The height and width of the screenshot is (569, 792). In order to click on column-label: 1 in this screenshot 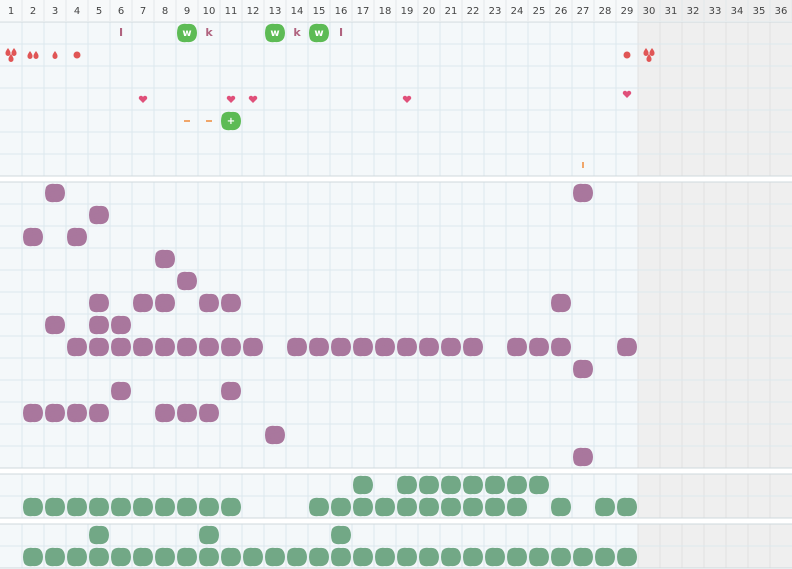, I will do `click(11, 11)`.